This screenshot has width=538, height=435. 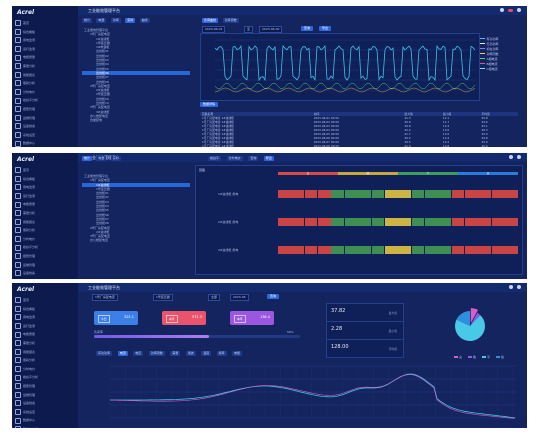 What do you see at coordinates (234, 158) in the screenshot?
I see `tab-1: 分时电价` at bounding box center [234, 158].